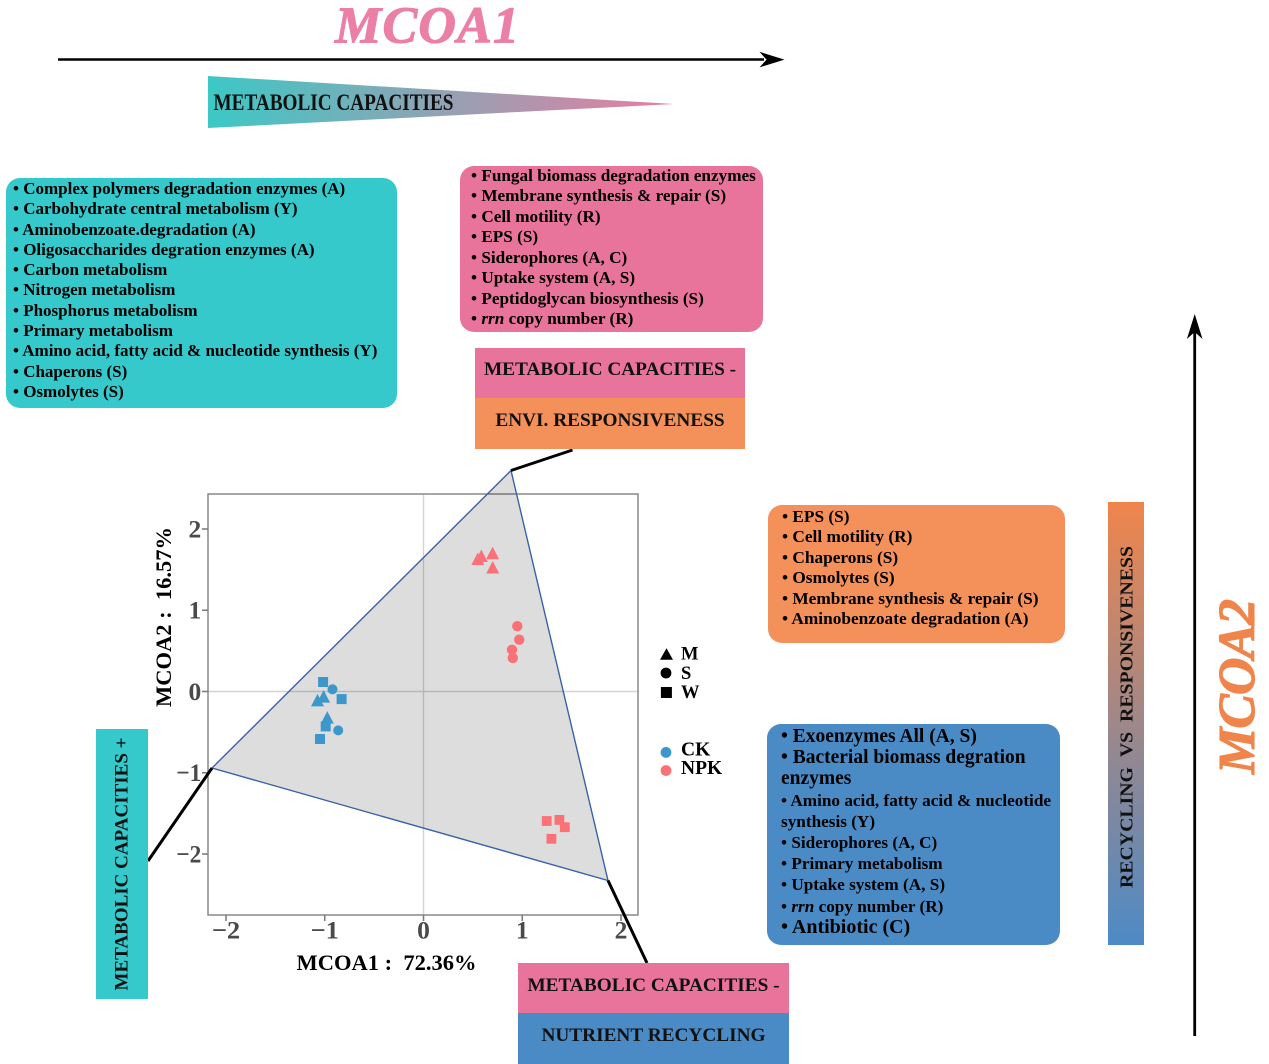 The height and width of the screenshot is (1064, 1269). I want to click on svg-text: W, so click(690, 693).